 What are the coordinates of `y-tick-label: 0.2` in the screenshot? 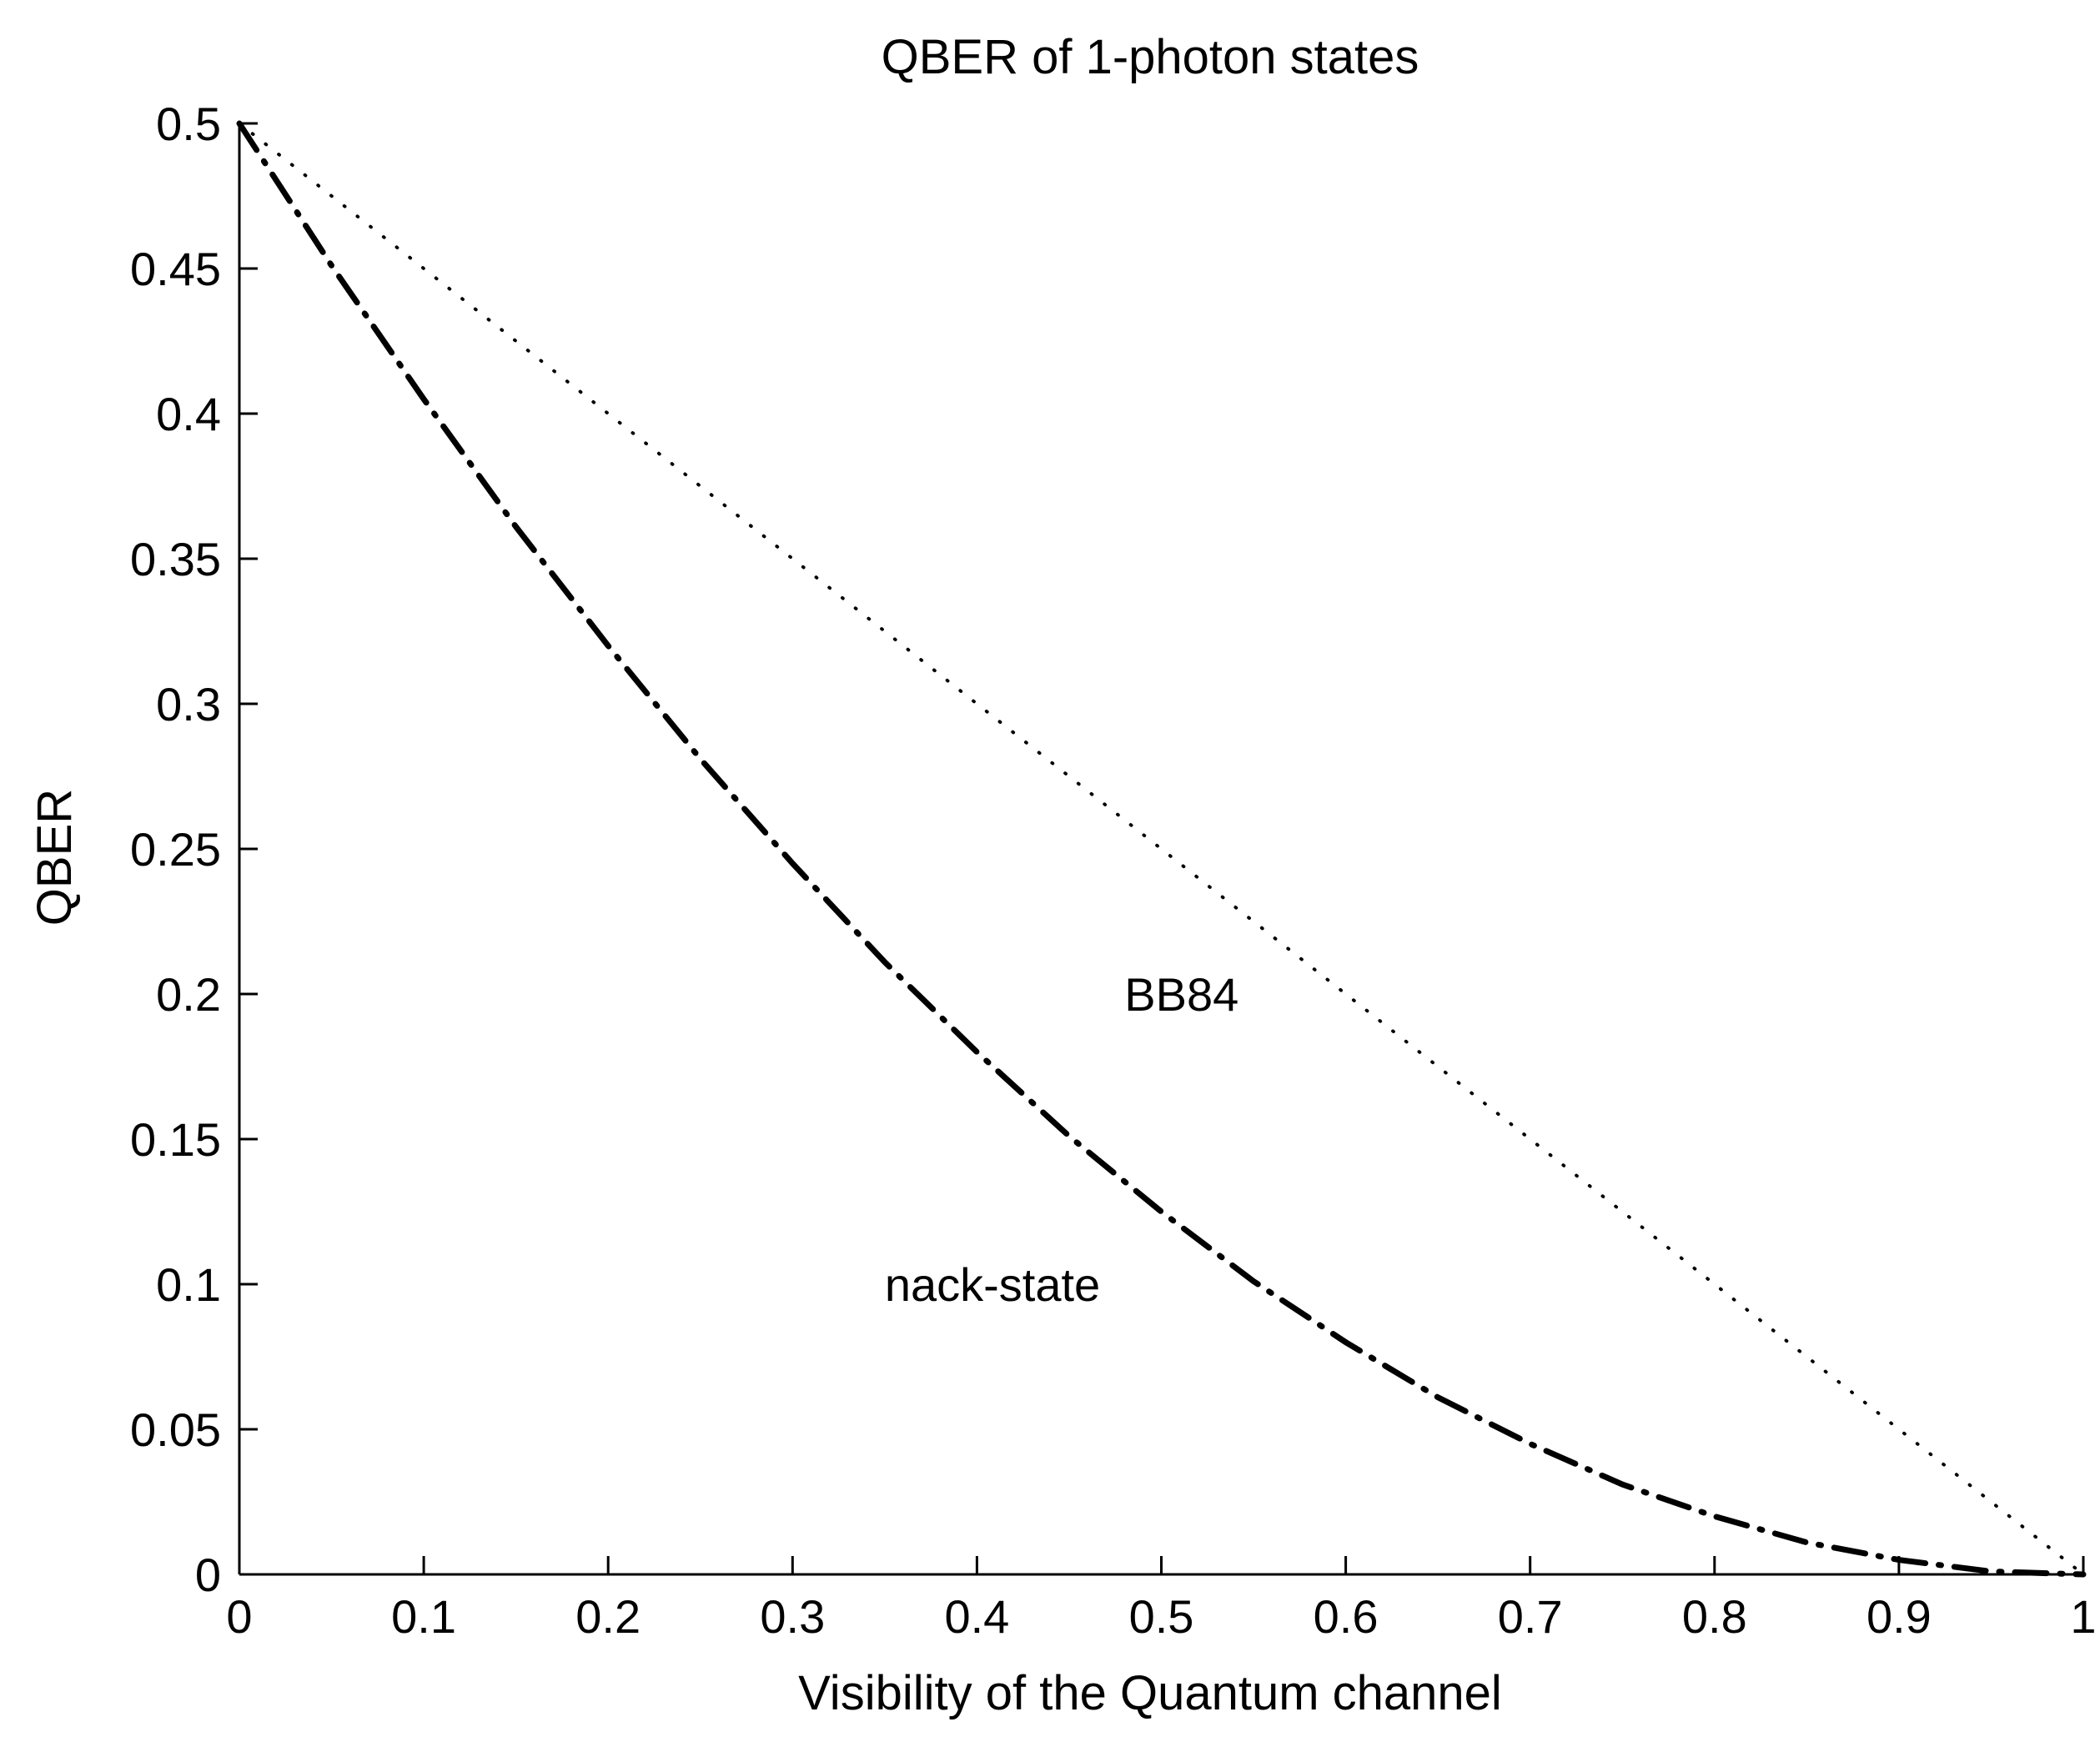 It's located at (189, 994).